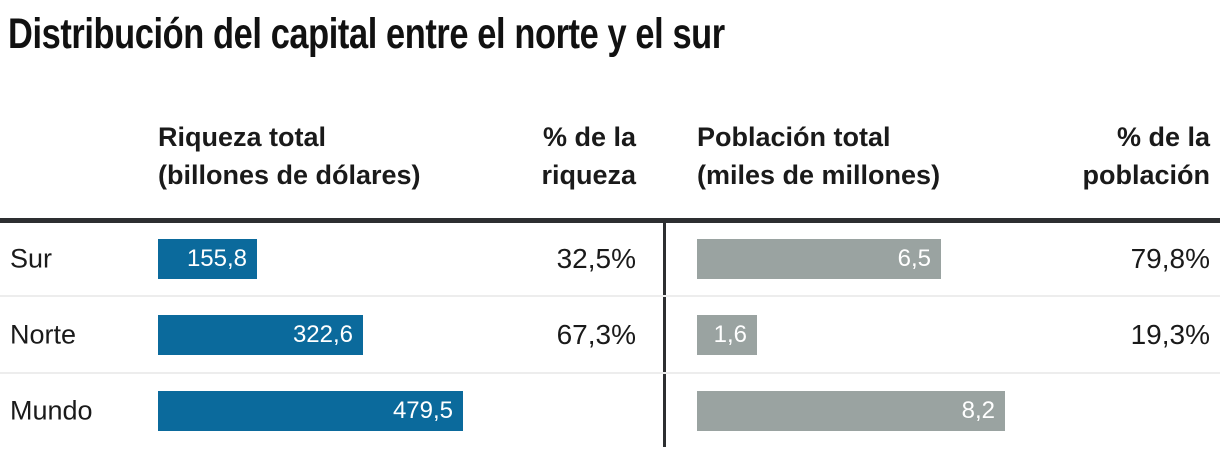  I want to click on wealth-bar-value: 155,8, so click(216, 258).